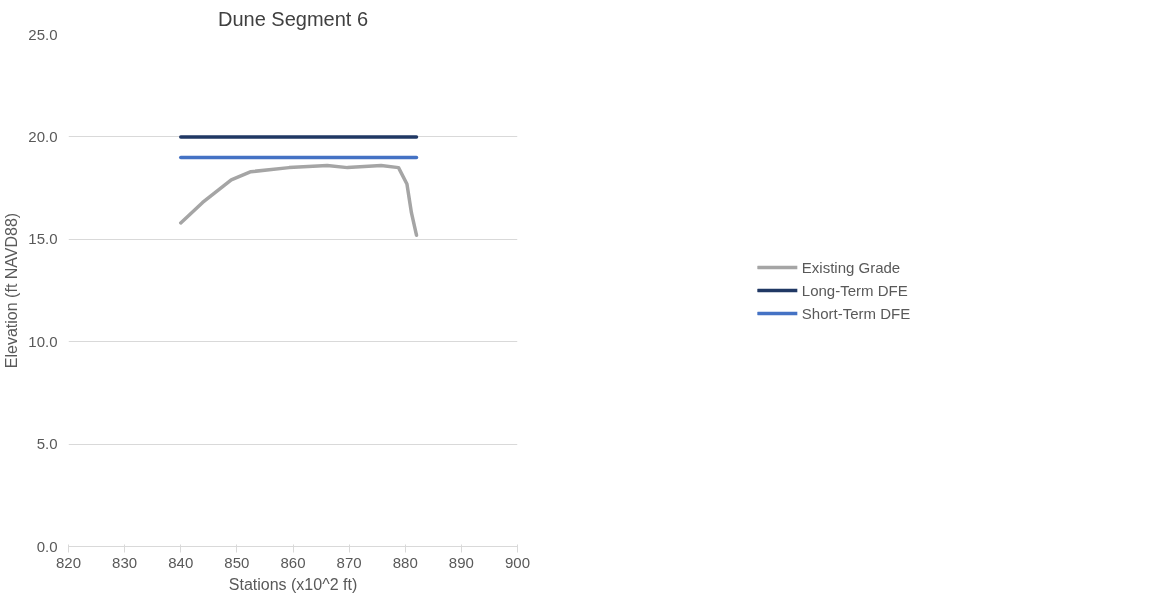 The image size is (1161, 603). What do you see at coordinates (181, 562) in the screenshot?
I see `x-tick-label: 840` at bounding box center [181, 562].